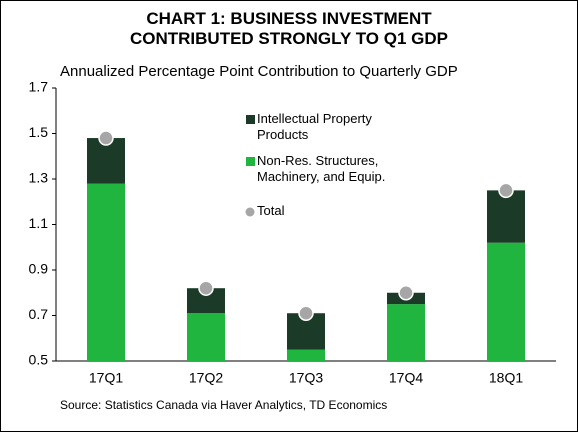  Describe the element at coordinates (39, 132) in the screenshot. I see `y-tick-label: 1.5` at that location.